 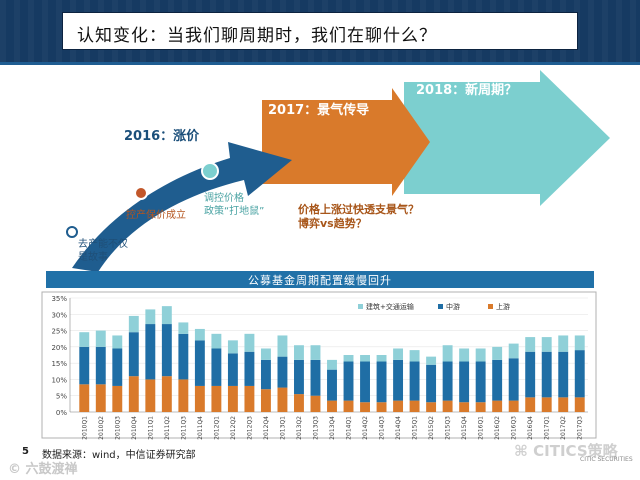 What do you see at coordinates (183, 428) in the screenshot?
I see `x-tick-label: 2011Q3` at bounding box center [183, 428].